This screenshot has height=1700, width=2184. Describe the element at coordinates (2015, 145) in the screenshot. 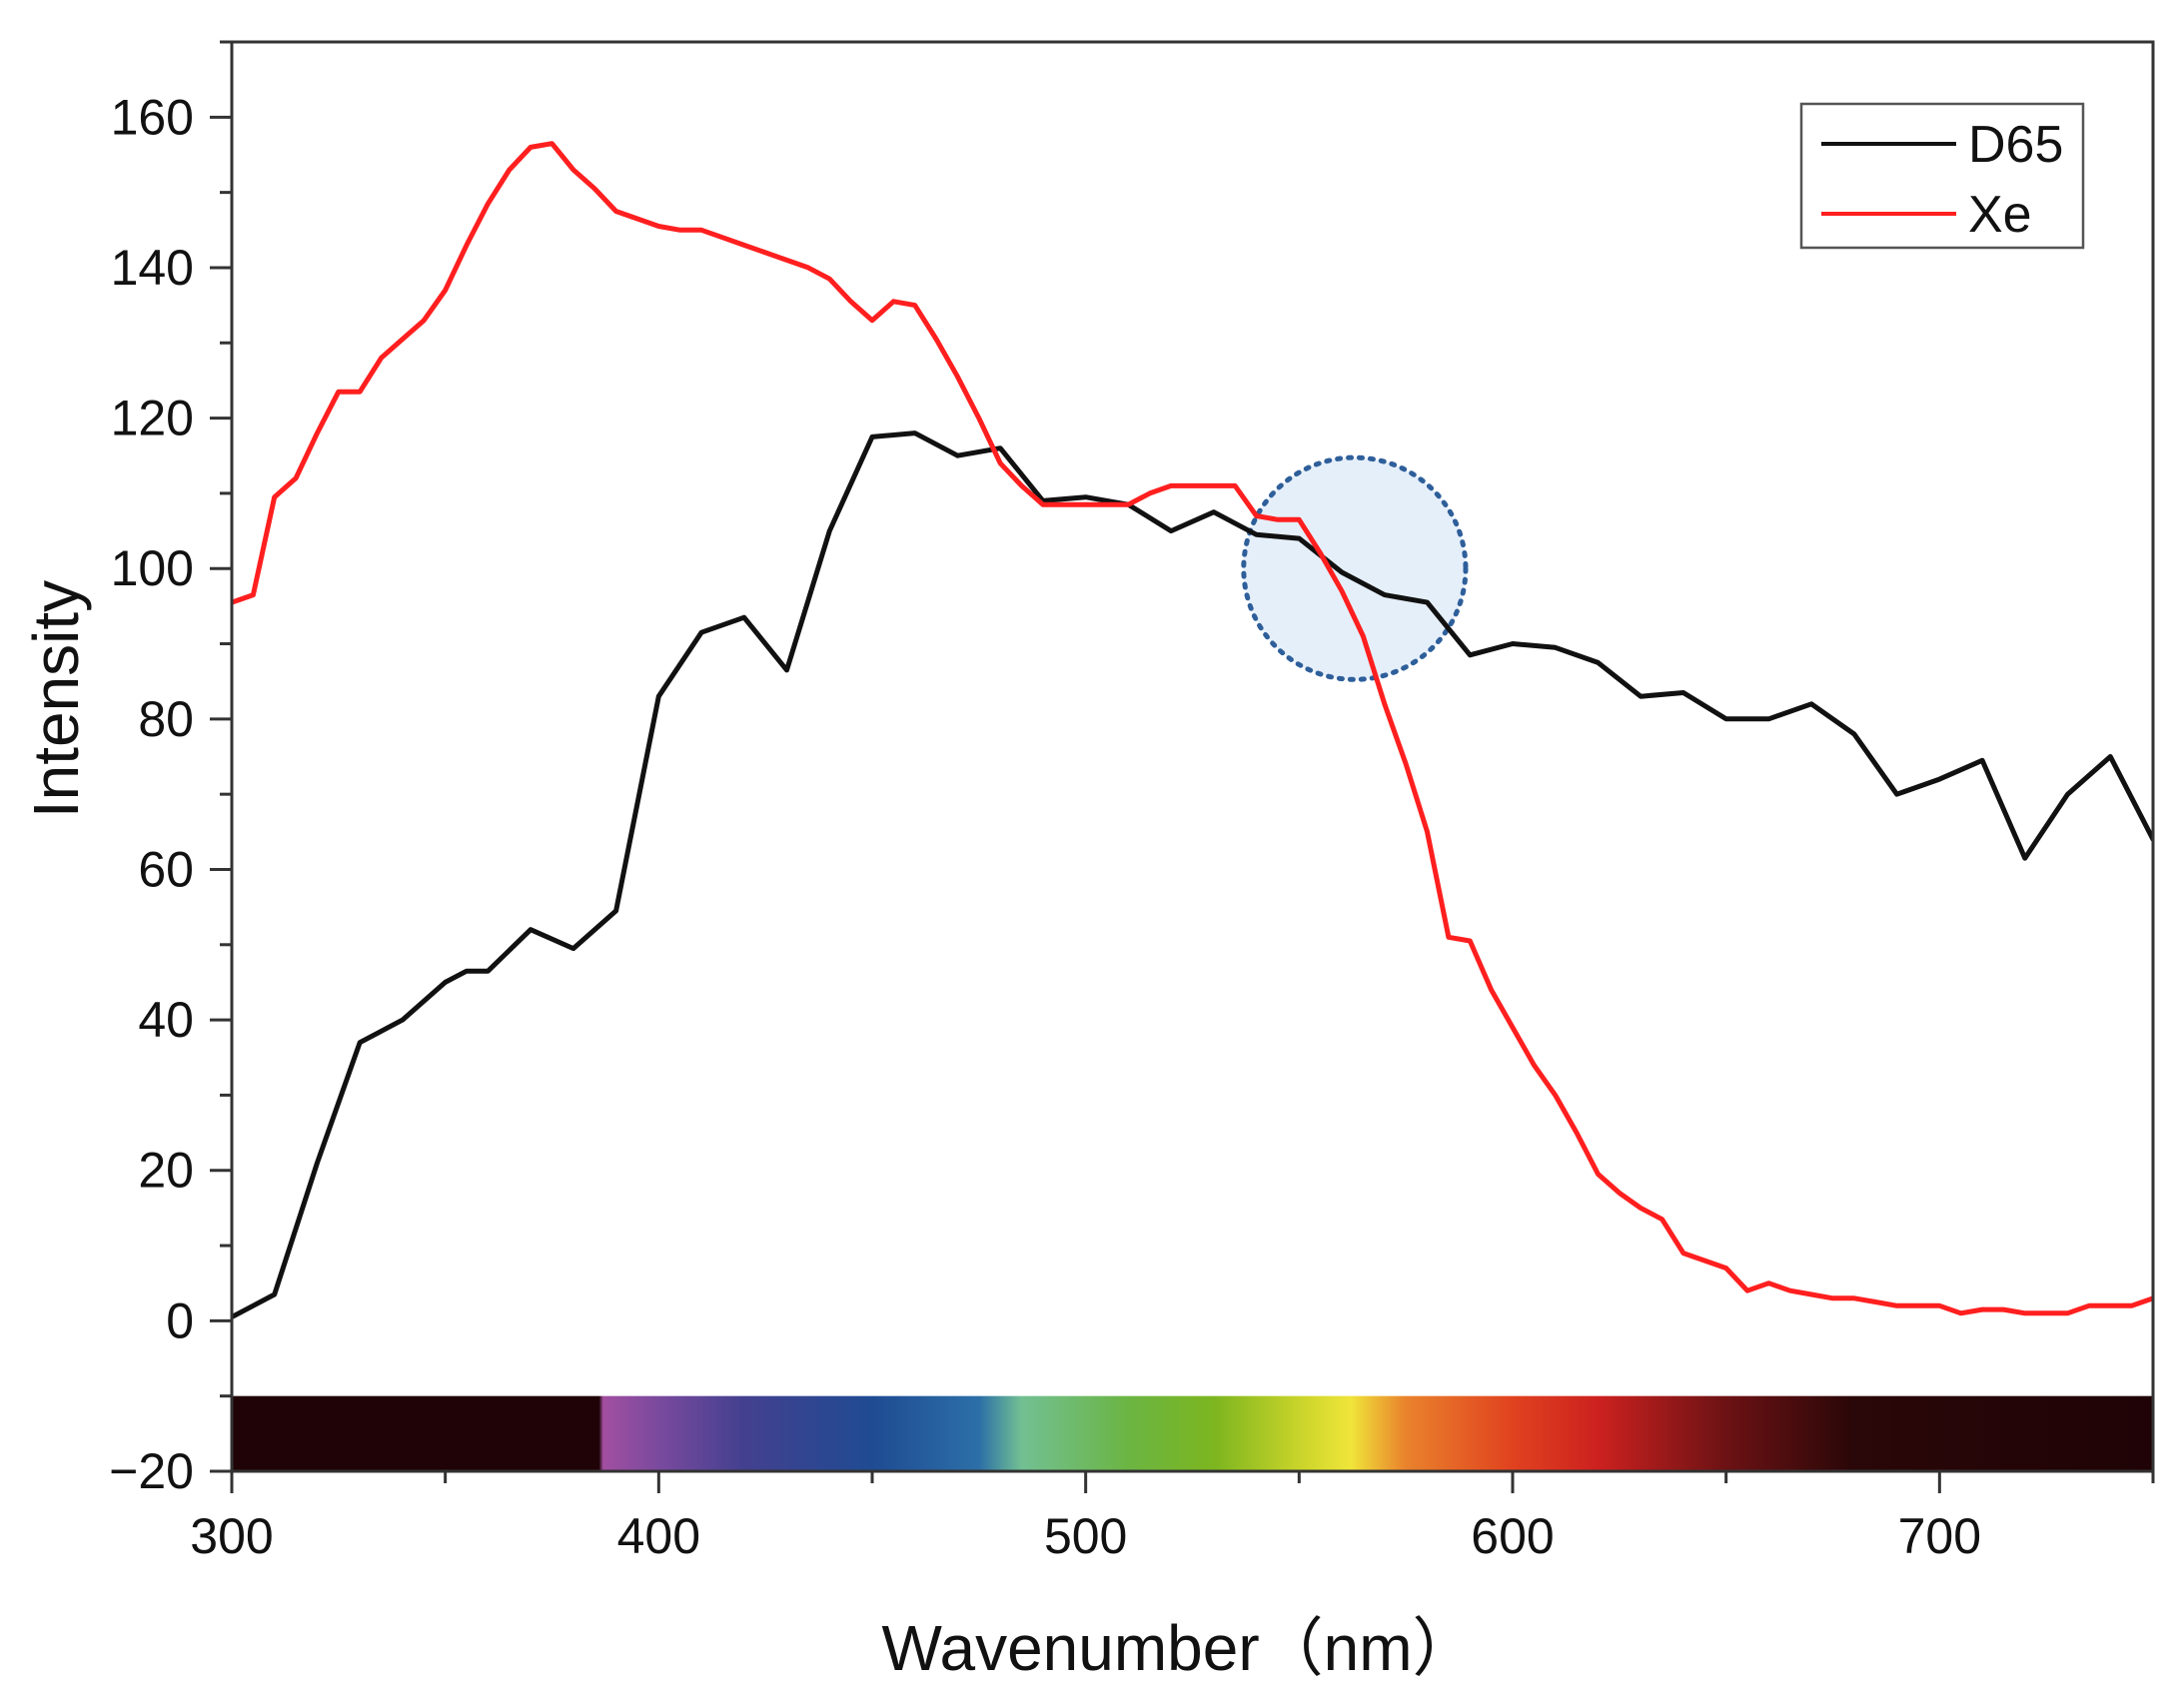

I see `legend-label-d65: D65` at that location.